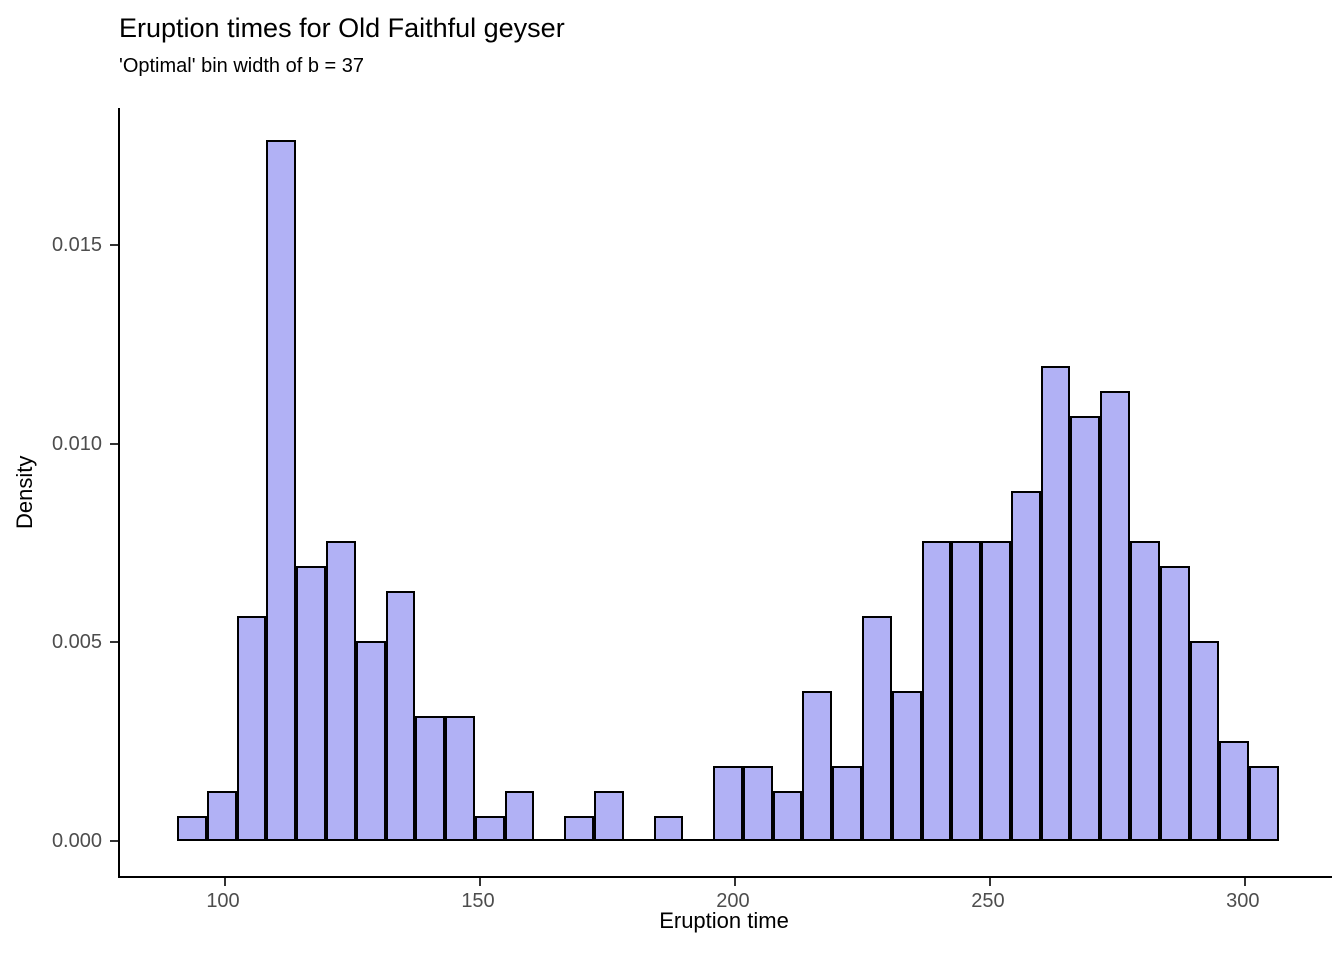 The height and width of the screenshot is (960, 1344). What do you see at coordinates (724, 920) in the screenshot?
I see `x-axis-title: Eruption time` at bounding box center [724, 920].